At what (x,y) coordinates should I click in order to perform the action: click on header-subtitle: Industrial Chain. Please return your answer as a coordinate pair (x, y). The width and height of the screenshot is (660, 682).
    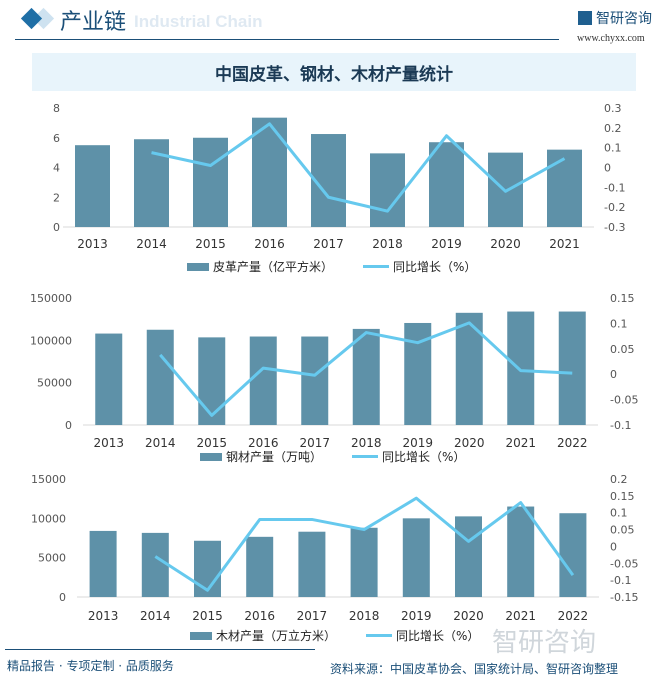
    Looking at the image, I should click on (198, 21).